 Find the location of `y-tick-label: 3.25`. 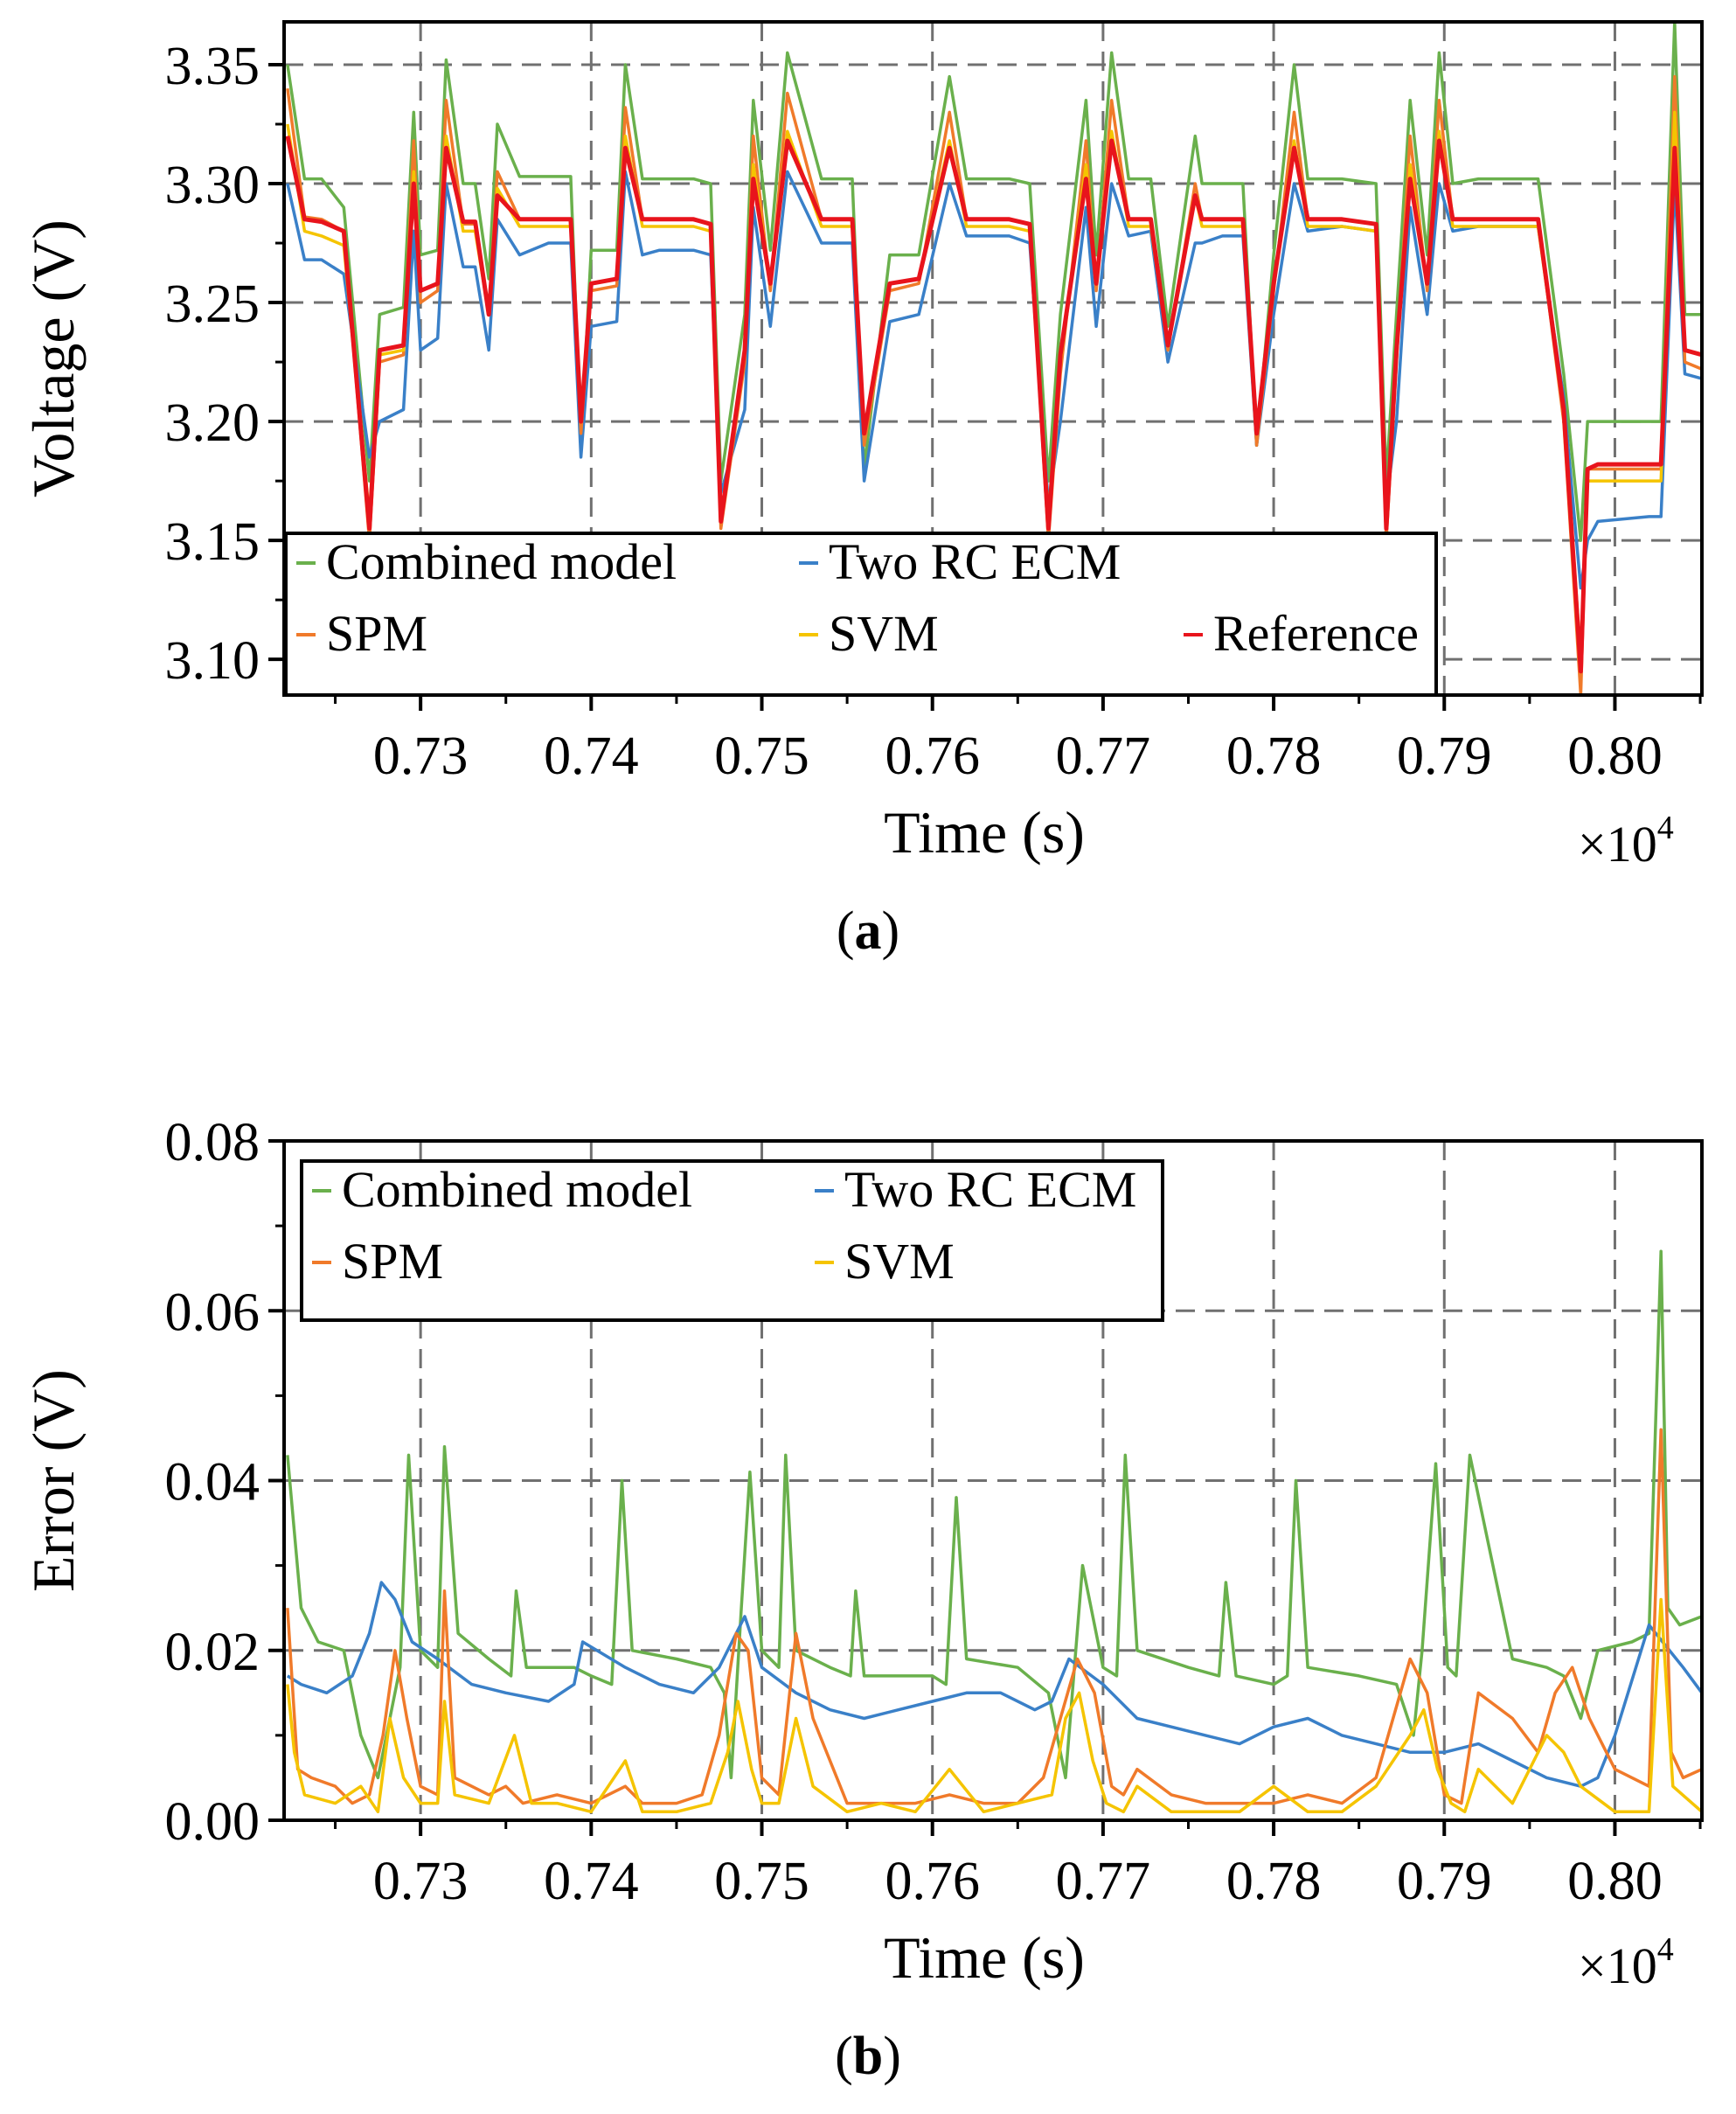

y-tick-label: 3.25 is located at coordinates (212, 304).